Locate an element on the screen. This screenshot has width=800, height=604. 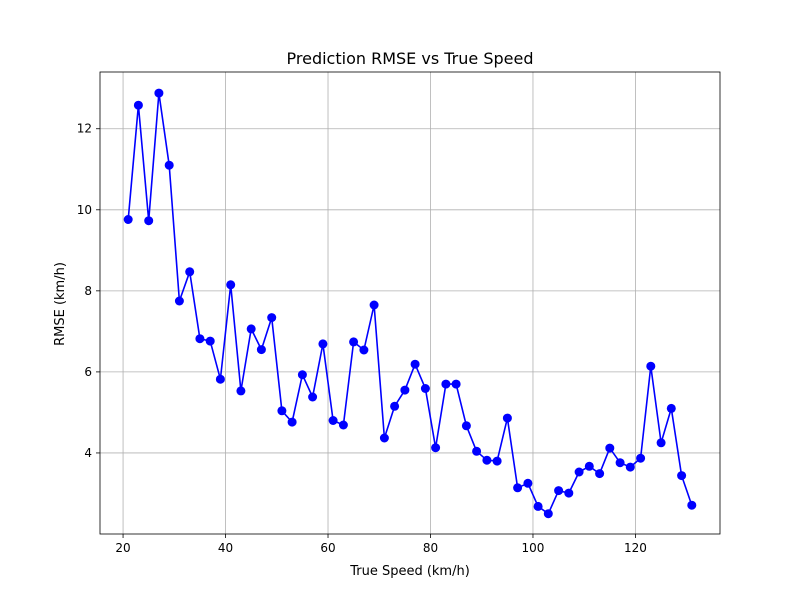
y-tick-label: 12 is located at coordinates (84, 129).